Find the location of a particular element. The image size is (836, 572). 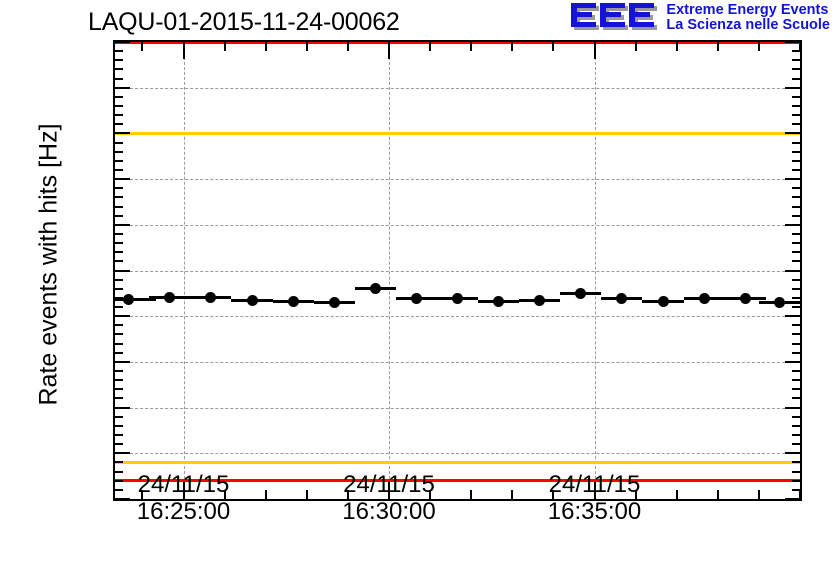

threshold-line-upper-red-limit is located at coordinates (457, 43).